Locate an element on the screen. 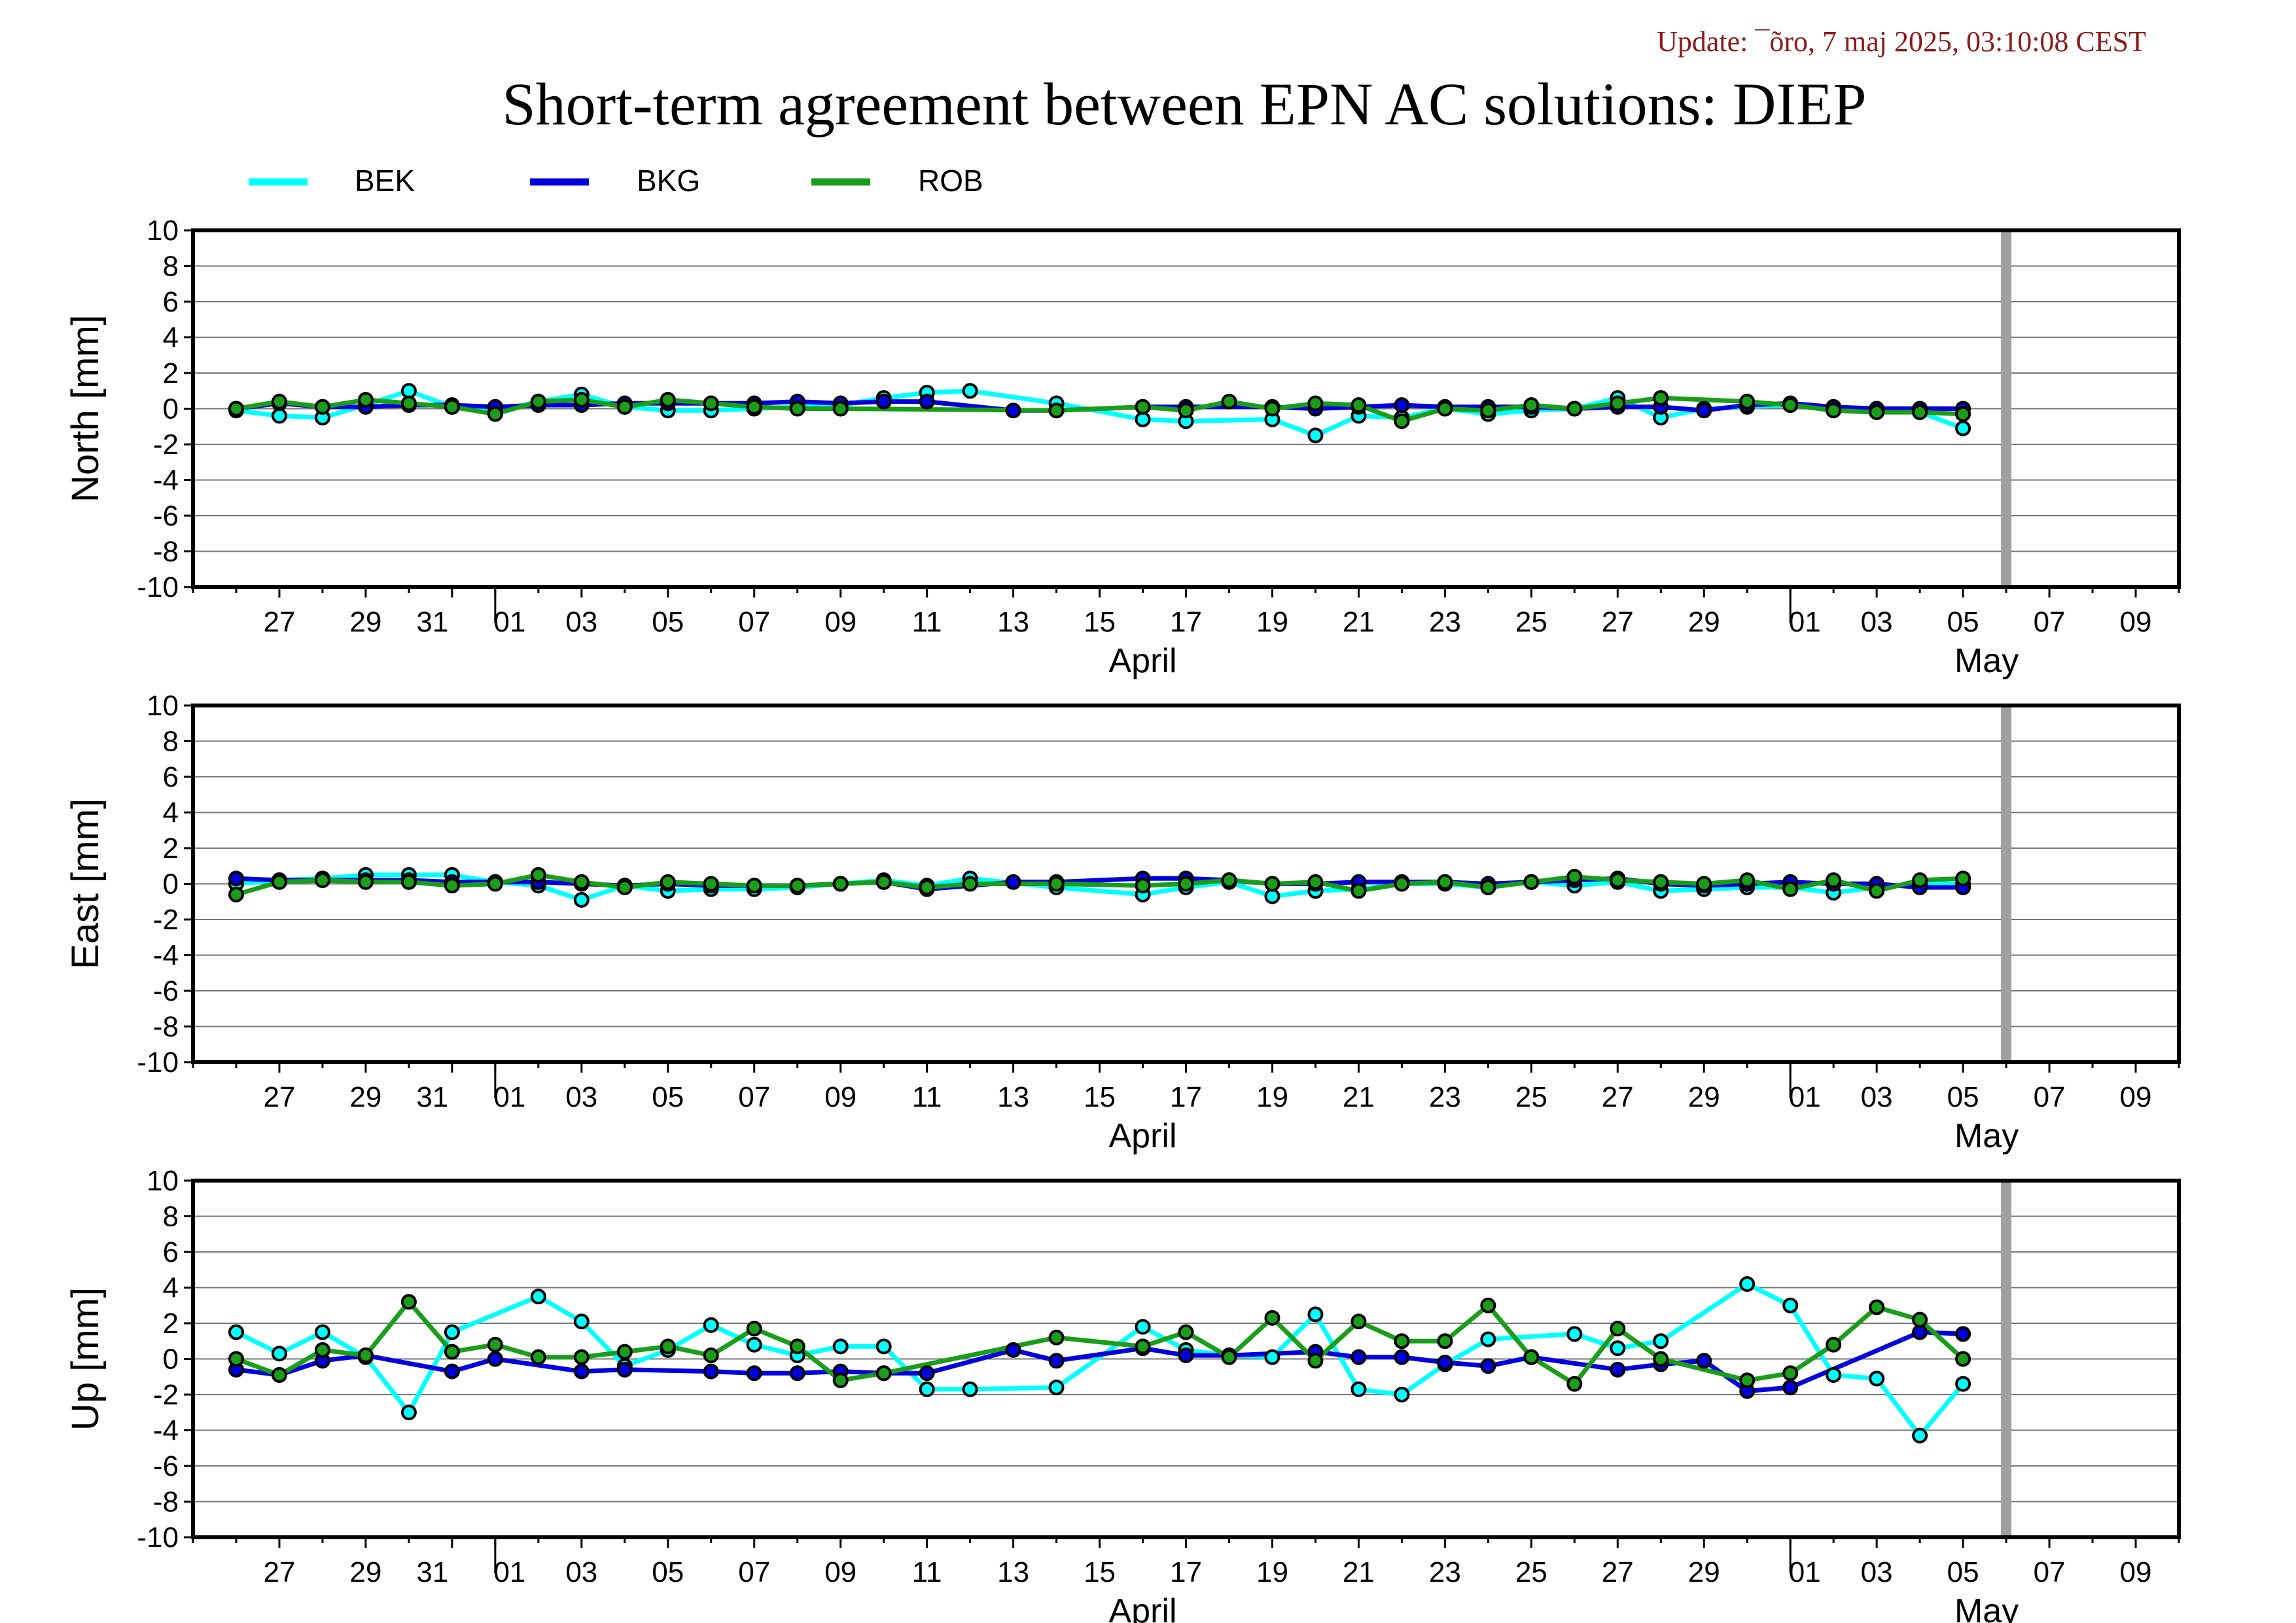  up-xtick-label: 23 is located at coordinates (1445, 1572).